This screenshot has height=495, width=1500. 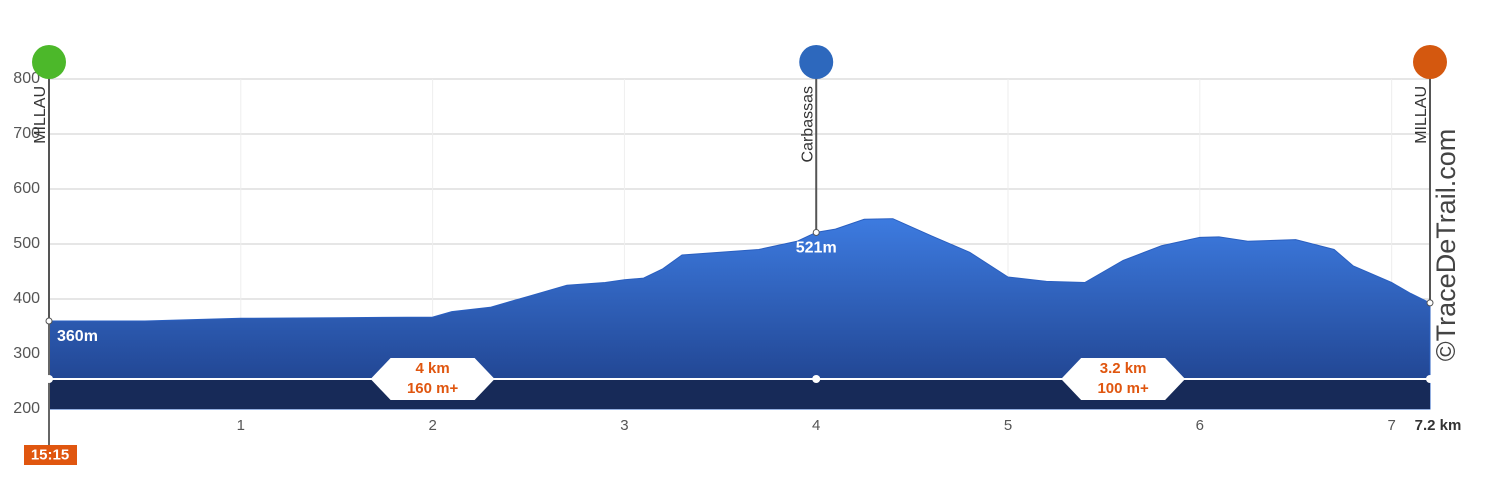 What do you see at coordinates (241, 425) in the screenshot?
I see `x-tick-label: 1` at bounding box center [241, 425].